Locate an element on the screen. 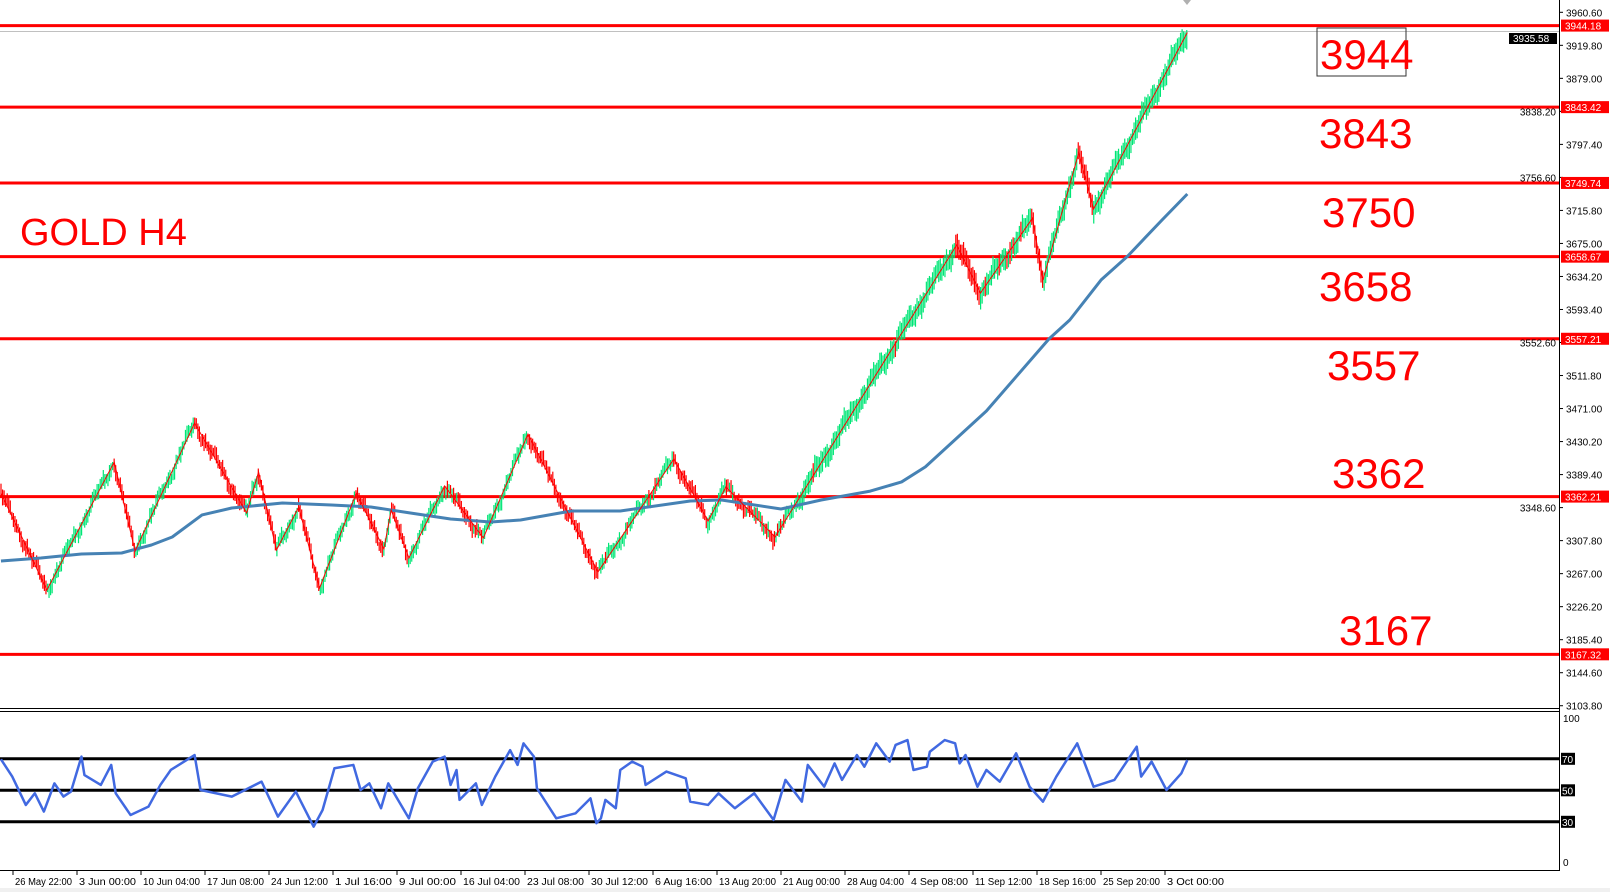  time-tick-label: 11 Sep 12:00 is located at coordinates (1003, 882).